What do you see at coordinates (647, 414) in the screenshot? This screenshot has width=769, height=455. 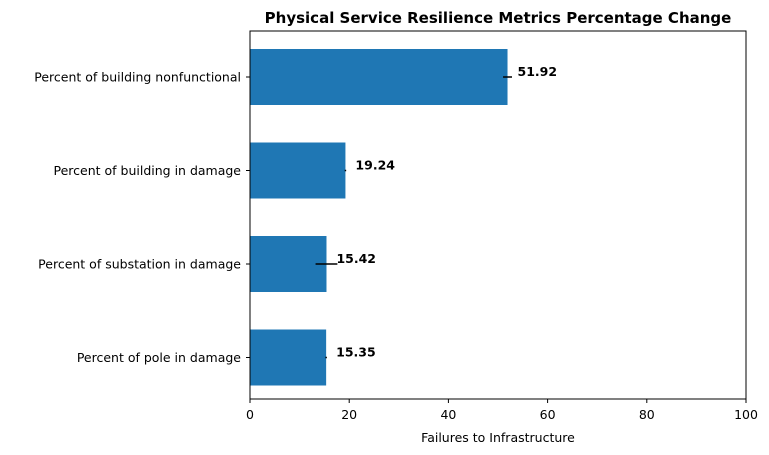 I see `x-tick-label: 80` at bounding box center [647, 414].